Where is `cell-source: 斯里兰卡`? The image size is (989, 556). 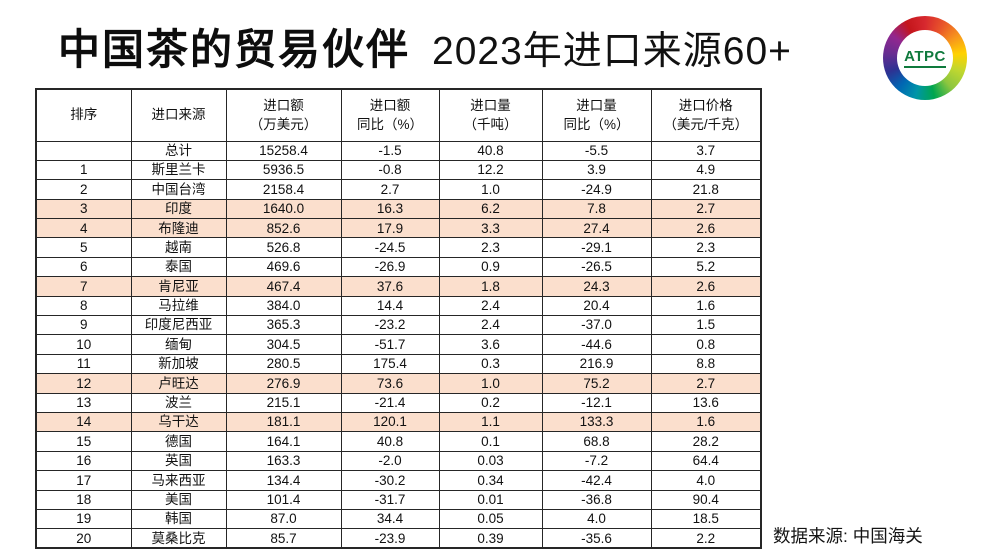
cell-source: 斯里兰卡 is located at coordinates (178, 170).